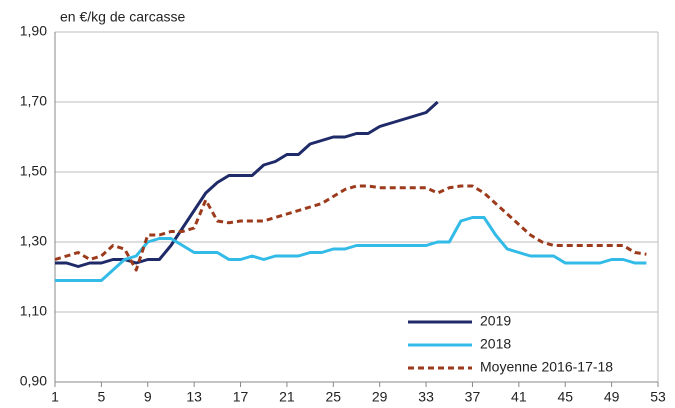 Image resolution: width=675 pixels, height=408 pixels. I want to click on y-axis-label: en €/kg de carcasse, so click(123, 17).